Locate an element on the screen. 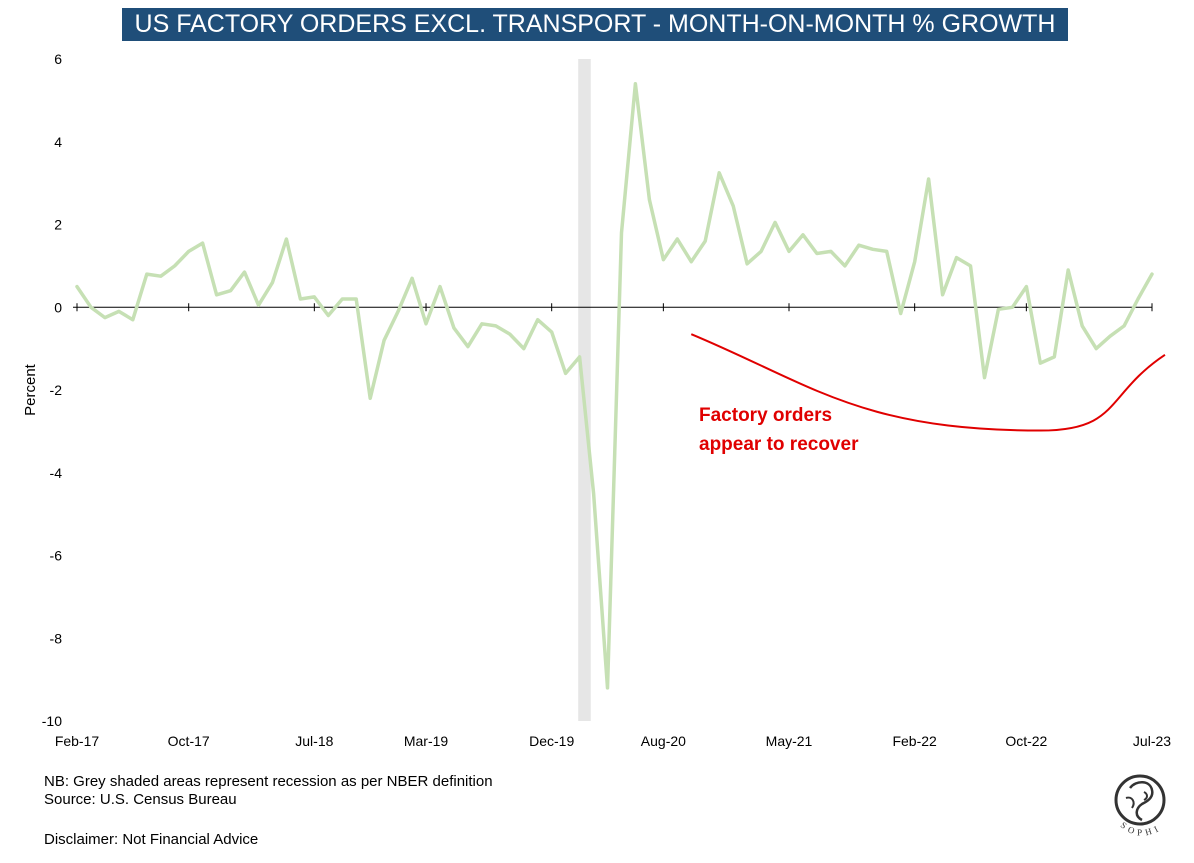  x-tick-label: Jul-23 is located at coordinates (1152, 741).